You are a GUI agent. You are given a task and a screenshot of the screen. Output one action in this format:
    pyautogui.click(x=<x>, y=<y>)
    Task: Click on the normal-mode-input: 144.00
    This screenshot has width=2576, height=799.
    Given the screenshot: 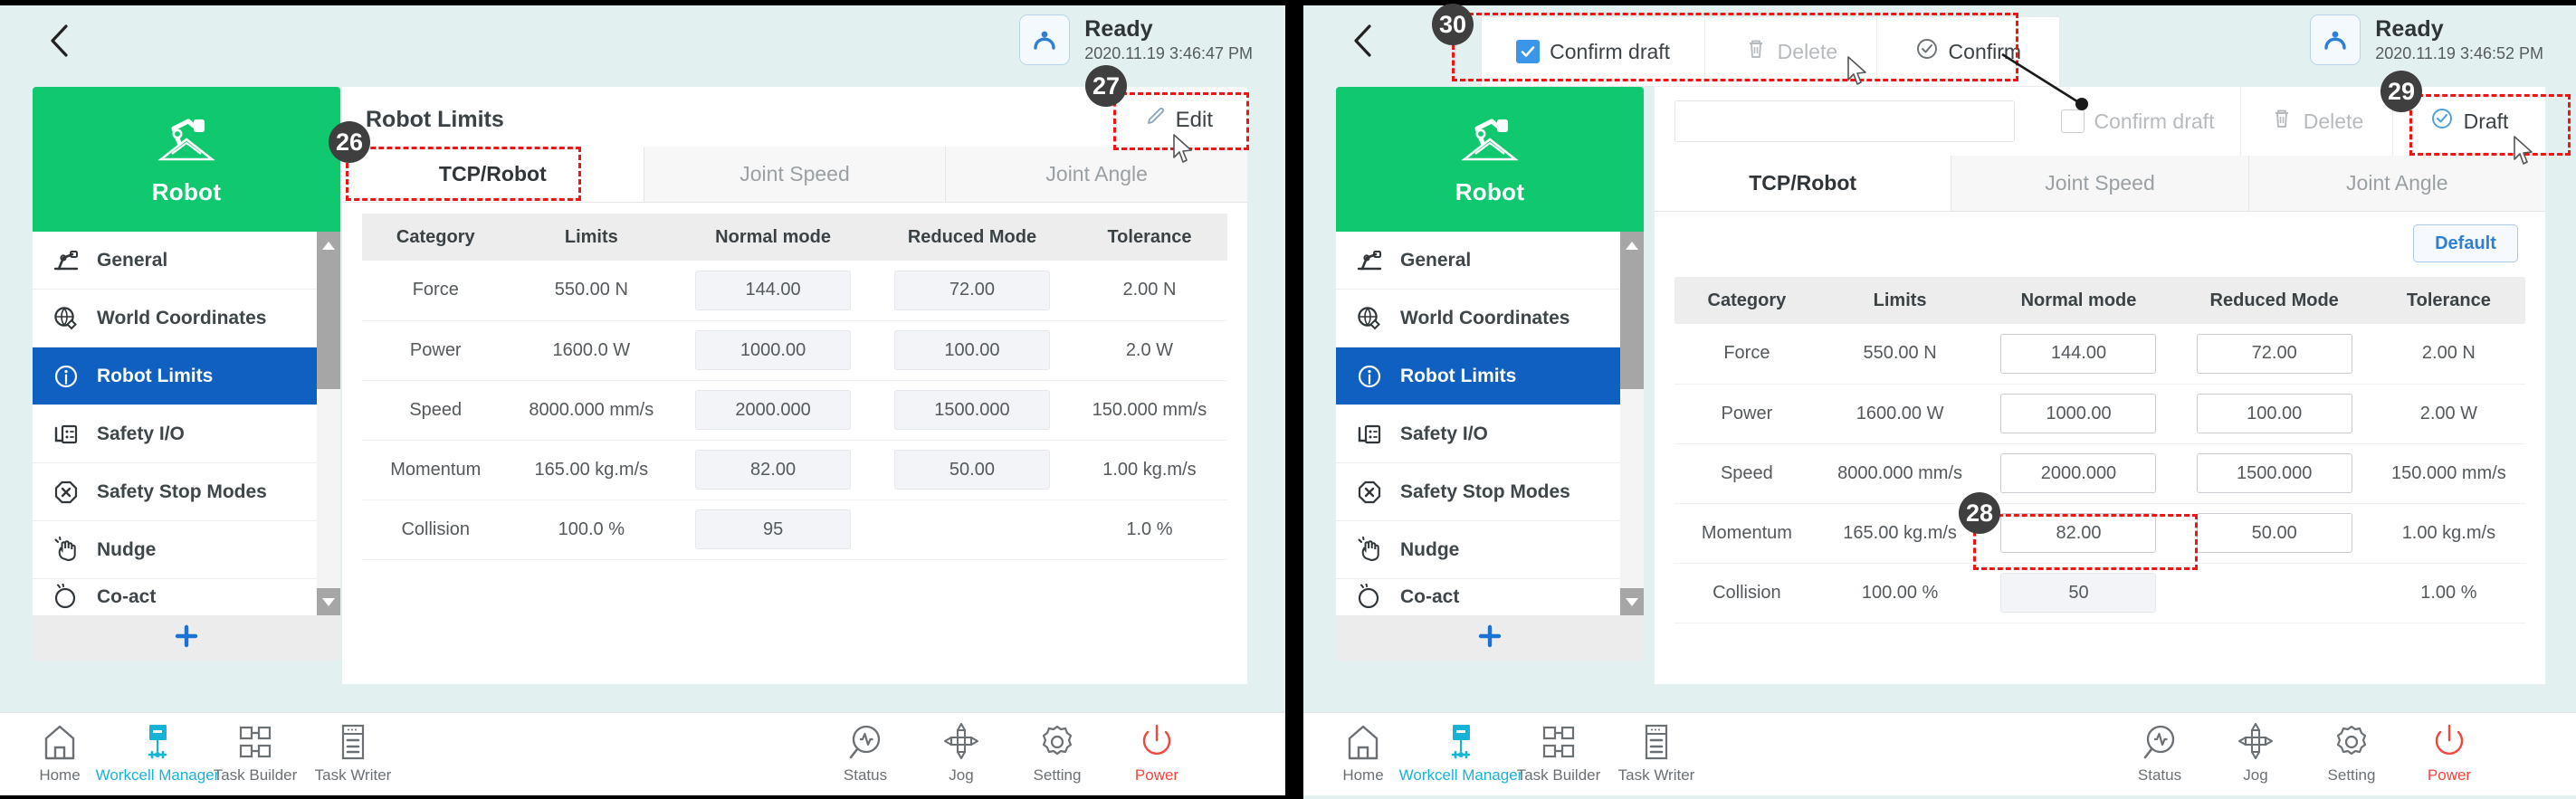 What is the action you would take?
    pyautogui.click(x=2078, y=353)
    